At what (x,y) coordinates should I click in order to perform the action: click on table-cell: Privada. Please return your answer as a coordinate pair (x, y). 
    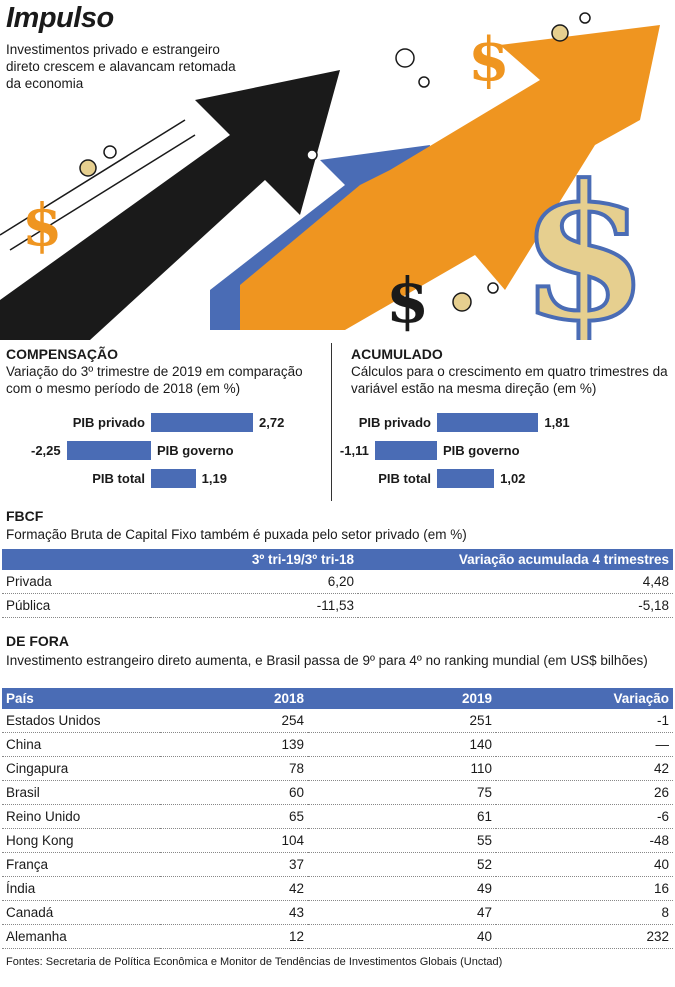
    Looking at the image, I should click on (76, 582).